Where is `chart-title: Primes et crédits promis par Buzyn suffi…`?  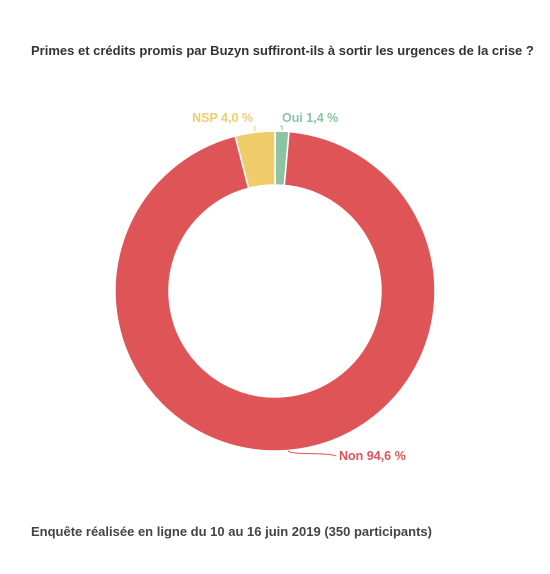 chart-title: Primes et crédits promis par Buzyn suffi… is located at coordinates (282, 50).